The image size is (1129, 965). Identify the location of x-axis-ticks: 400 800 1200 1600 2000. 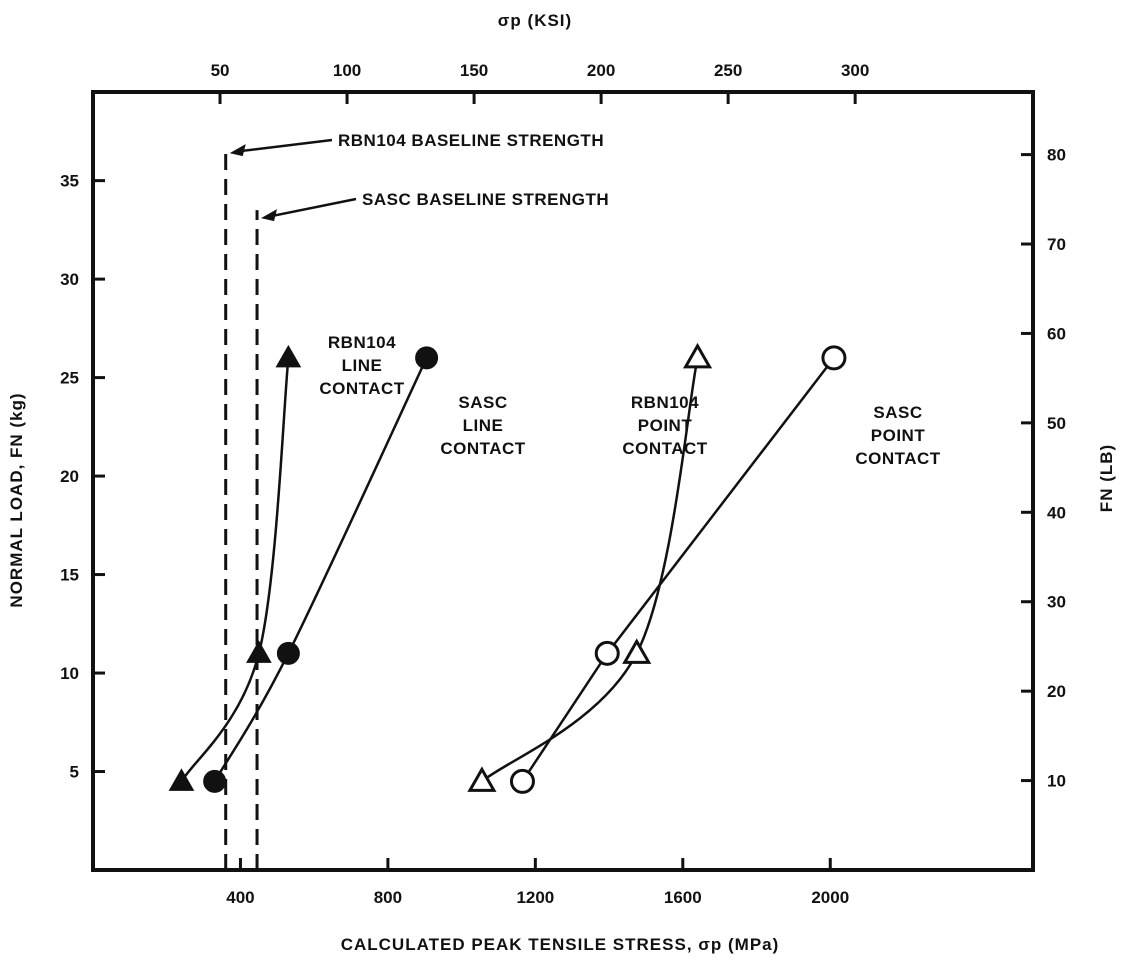
(537, 882).